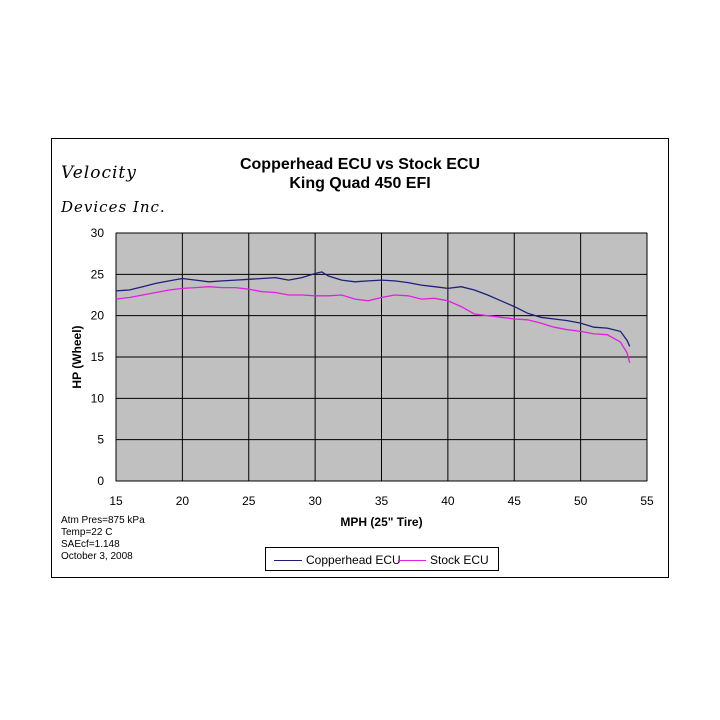 This screenshot has height=720, width=720. I want to click on series-line-copperhead, so click(373, 309).